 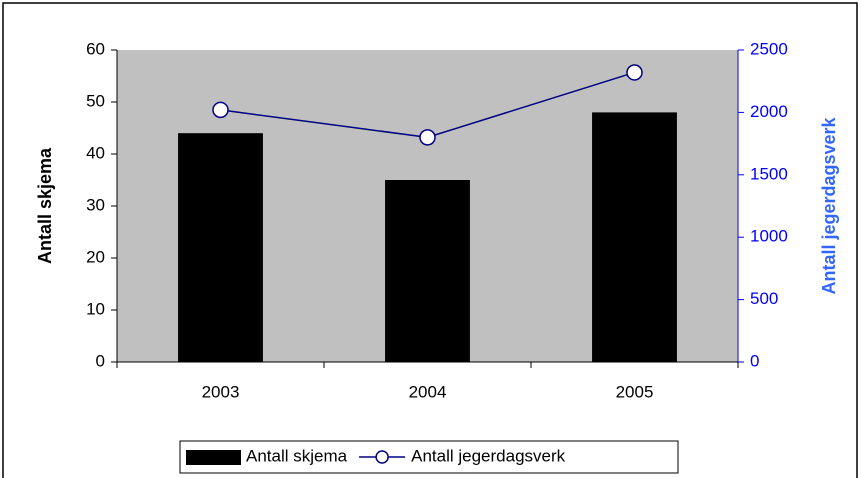 What do you see at coordinates (754, 360) in the screenshot?
I see `y2-tick-label: 0` at bounding box center [754, 360].